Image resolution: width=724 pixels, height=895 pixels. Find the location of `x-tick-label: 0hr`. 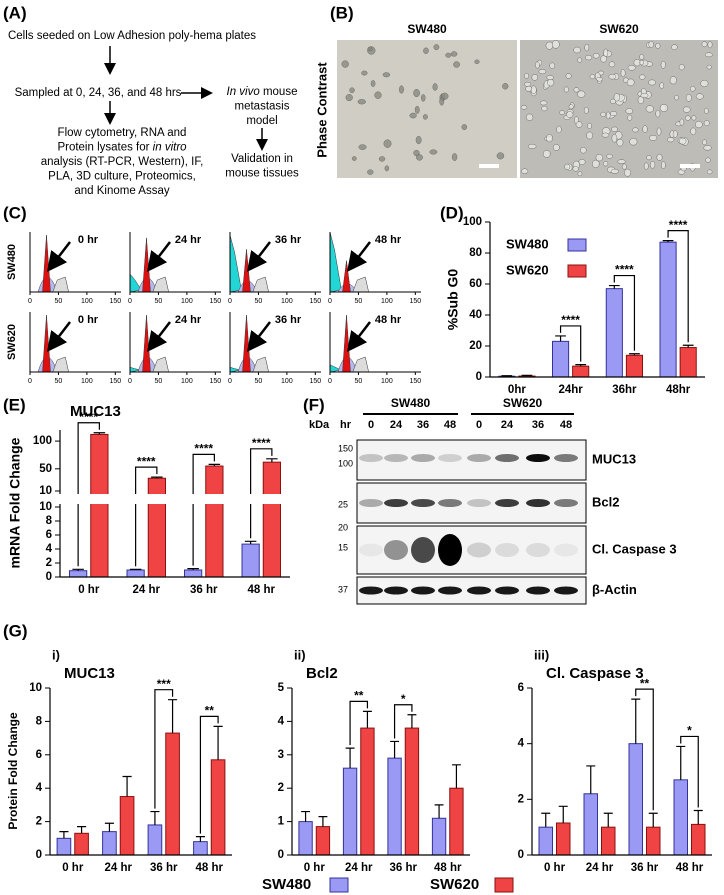

x-tick-label: 0hr is located at coordinates (517, 390).